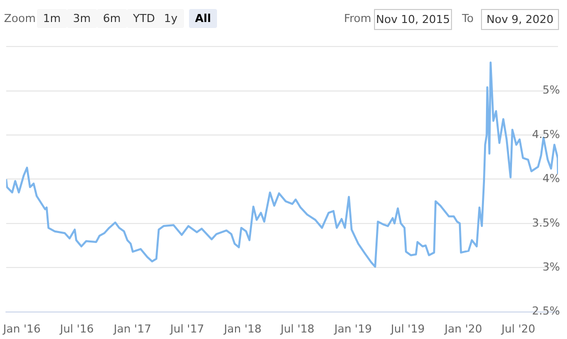  I want to click on text: Nov 10, 2015, so click(413, 19).